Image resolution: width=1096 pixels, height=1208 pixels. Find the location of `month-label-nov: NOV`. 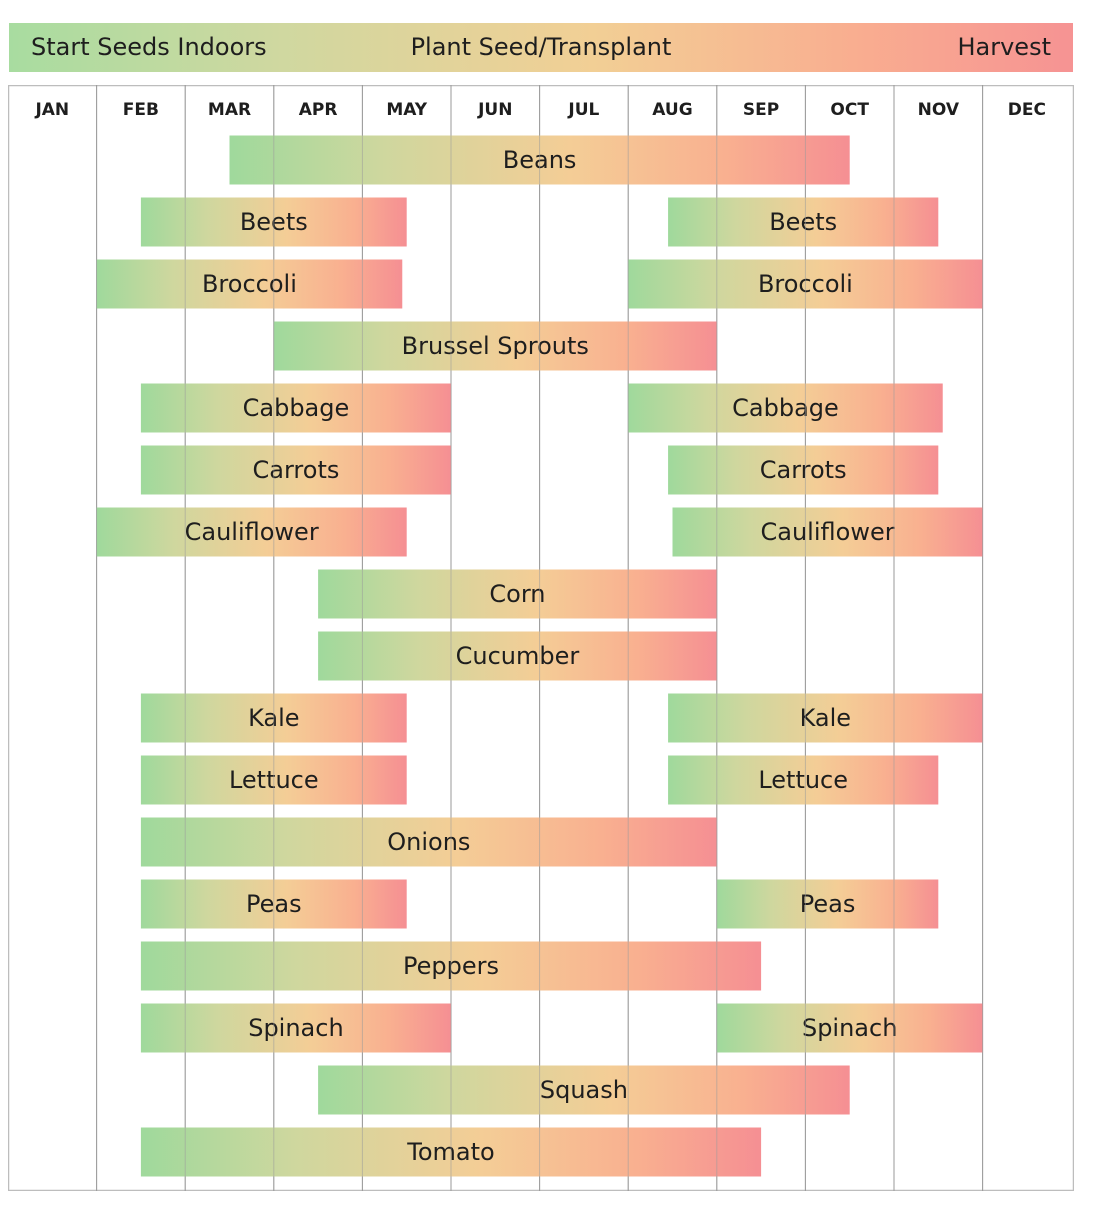

month-label-nov: NOV is located at coordinates (939, 110).